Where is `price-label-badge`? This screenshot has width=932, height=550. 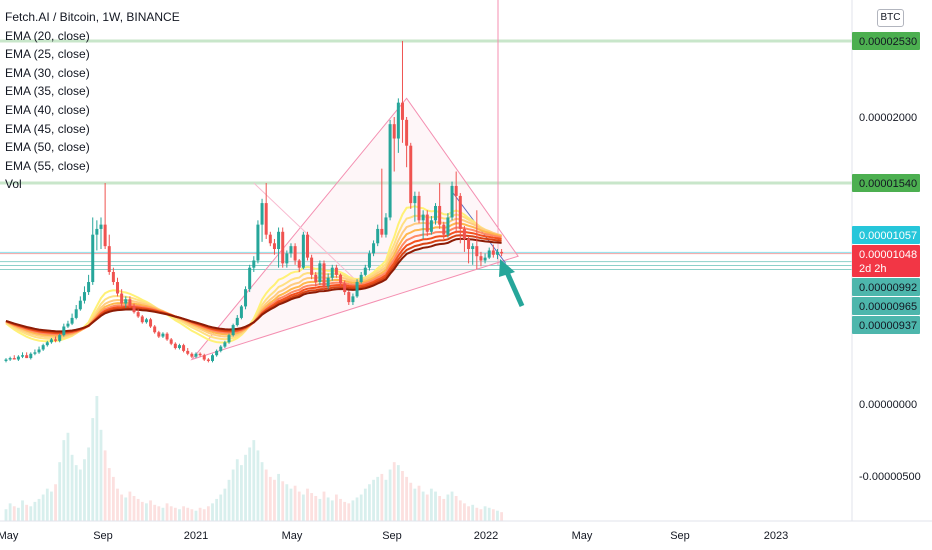 price-label-badge is located at coordinates (886, 261).